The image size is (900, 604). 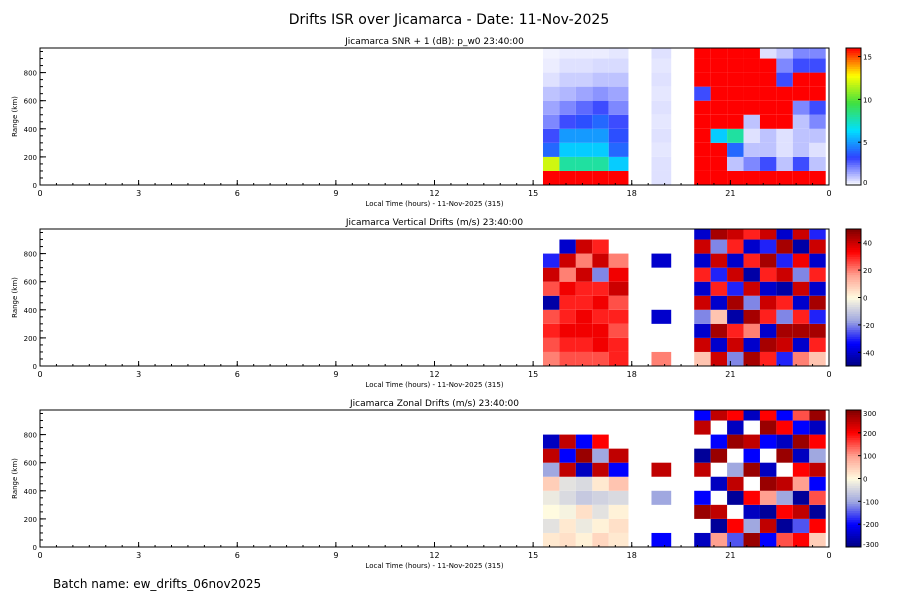 I want to click on colorbar-tick-label: 200, so click(x=869, y=434).